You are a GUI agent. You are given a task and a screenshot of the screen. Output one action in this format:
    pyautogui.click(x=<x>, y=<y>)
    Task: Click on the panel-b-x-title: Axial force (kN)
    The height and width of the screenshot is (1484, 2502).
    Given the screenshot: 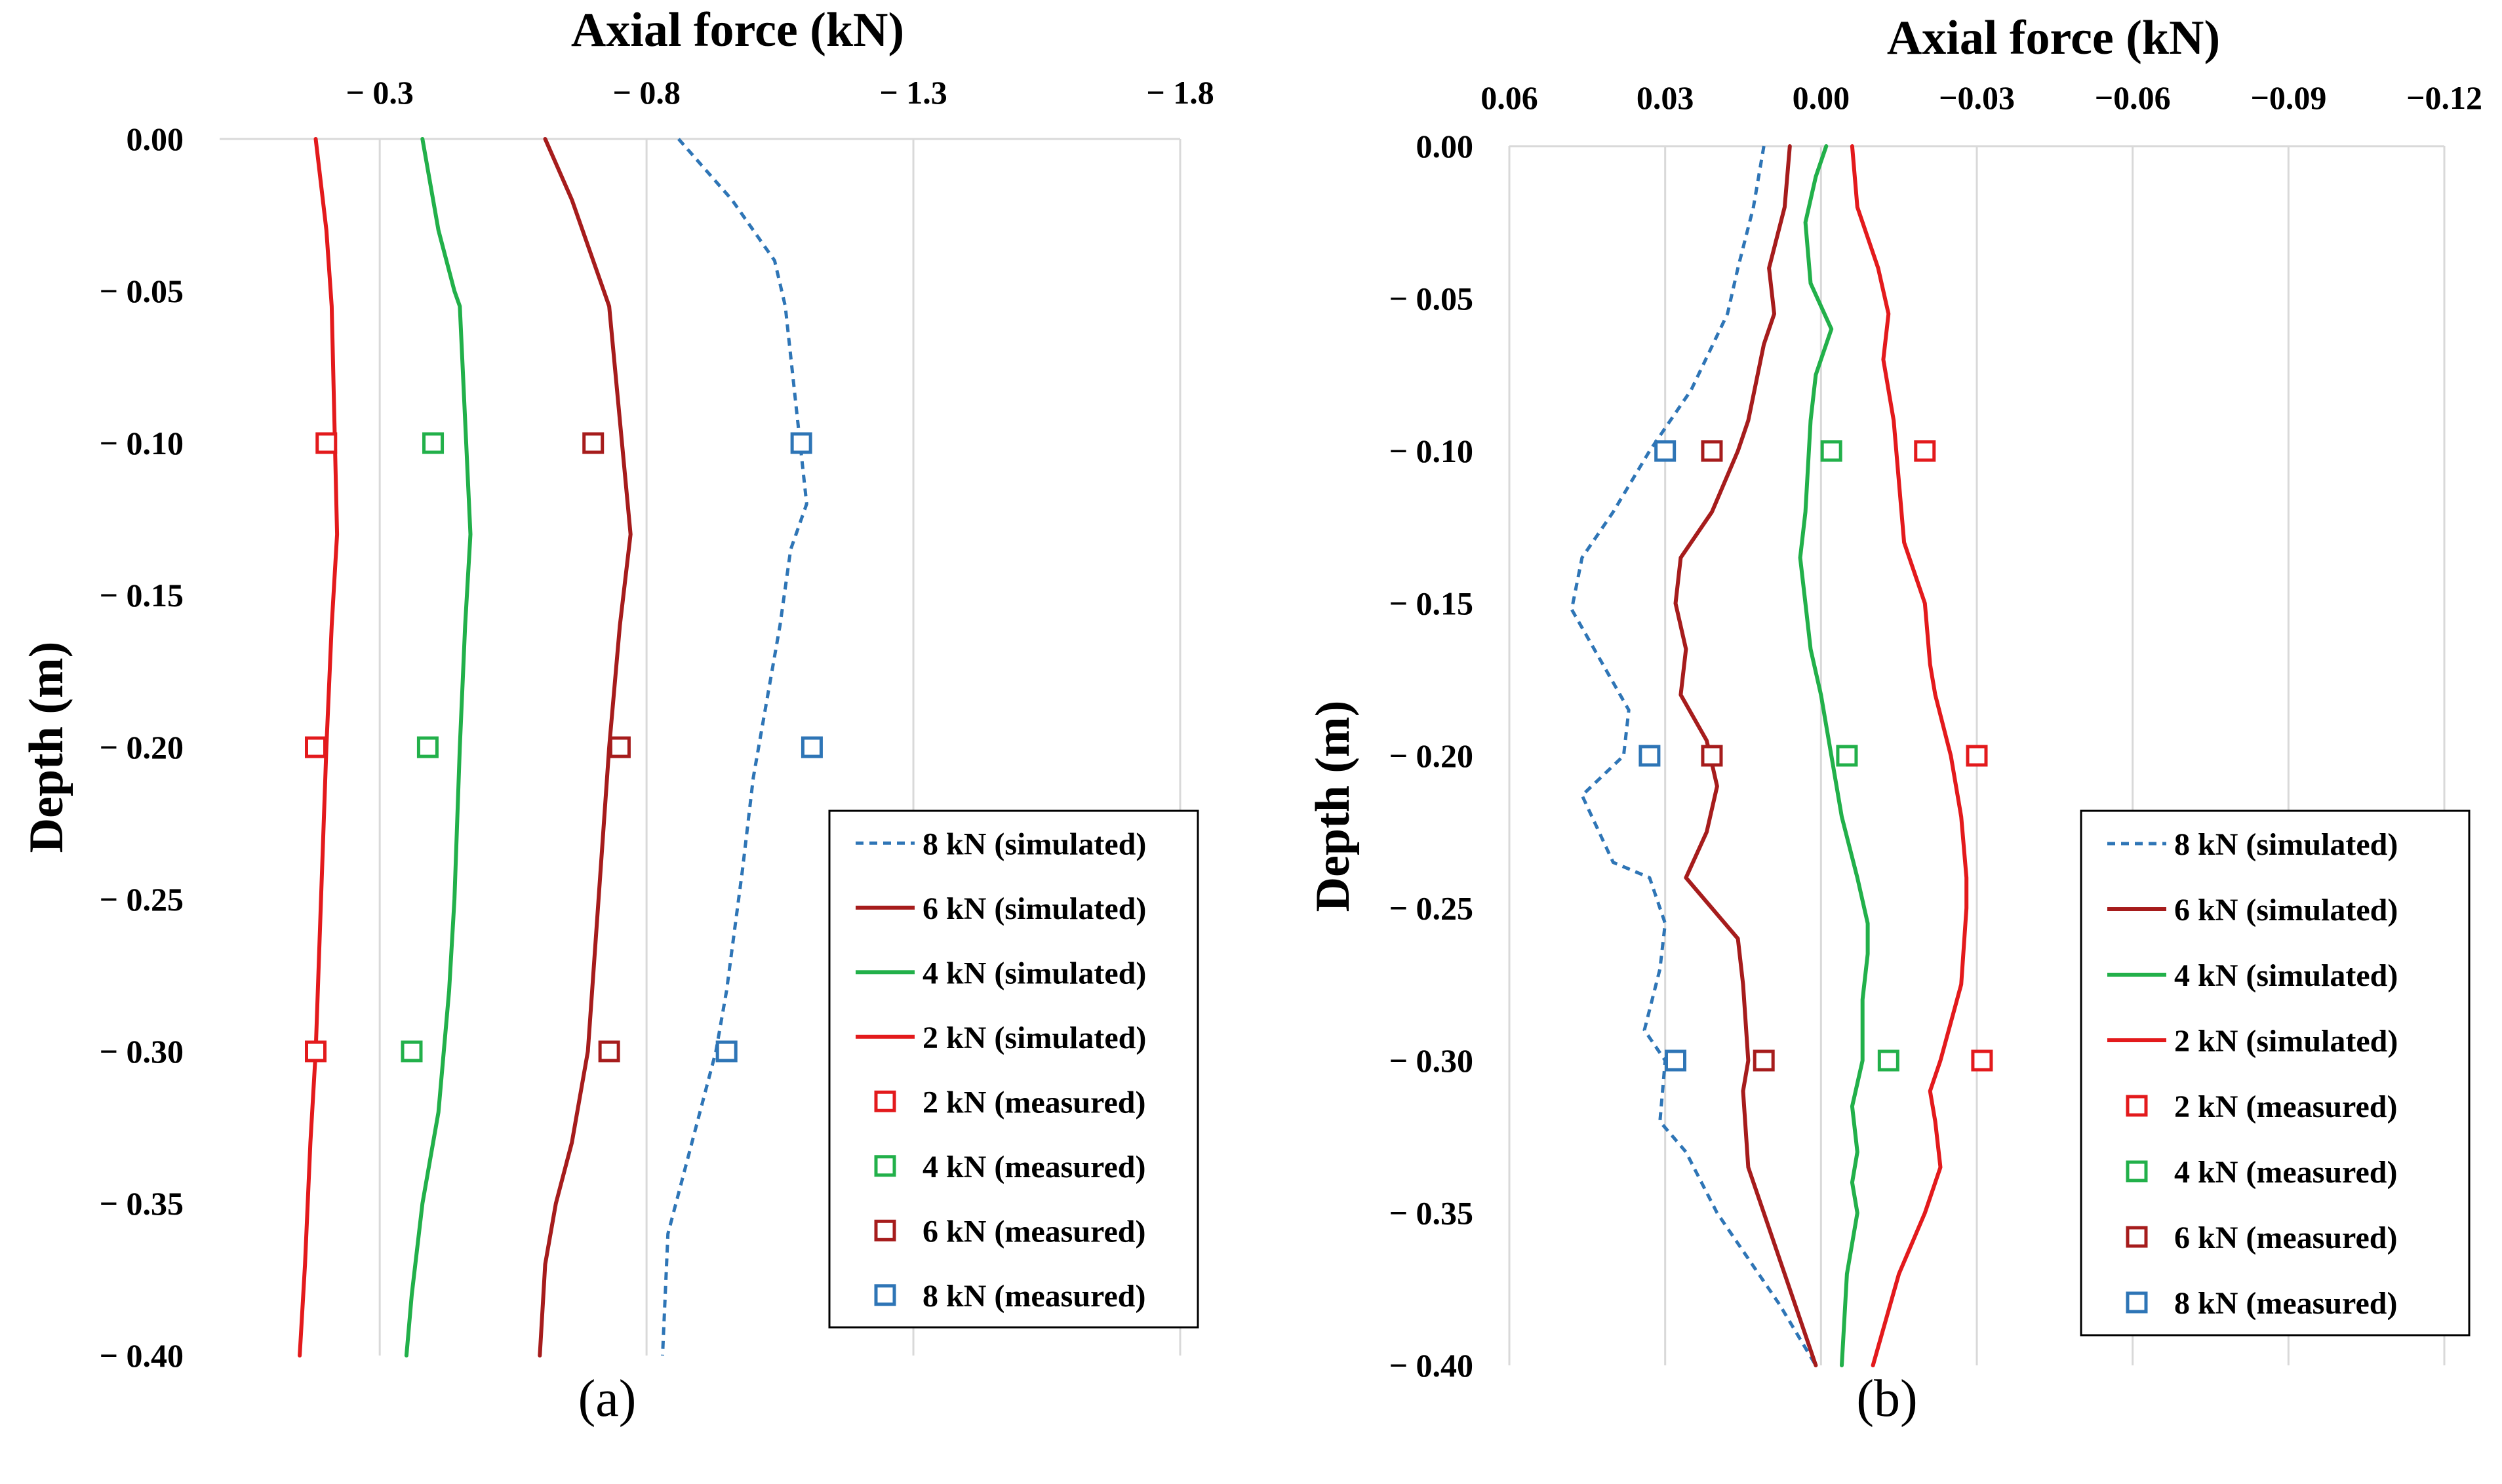 What is the action you would take?
    pyautogui.click(x=2053, y=38)
    